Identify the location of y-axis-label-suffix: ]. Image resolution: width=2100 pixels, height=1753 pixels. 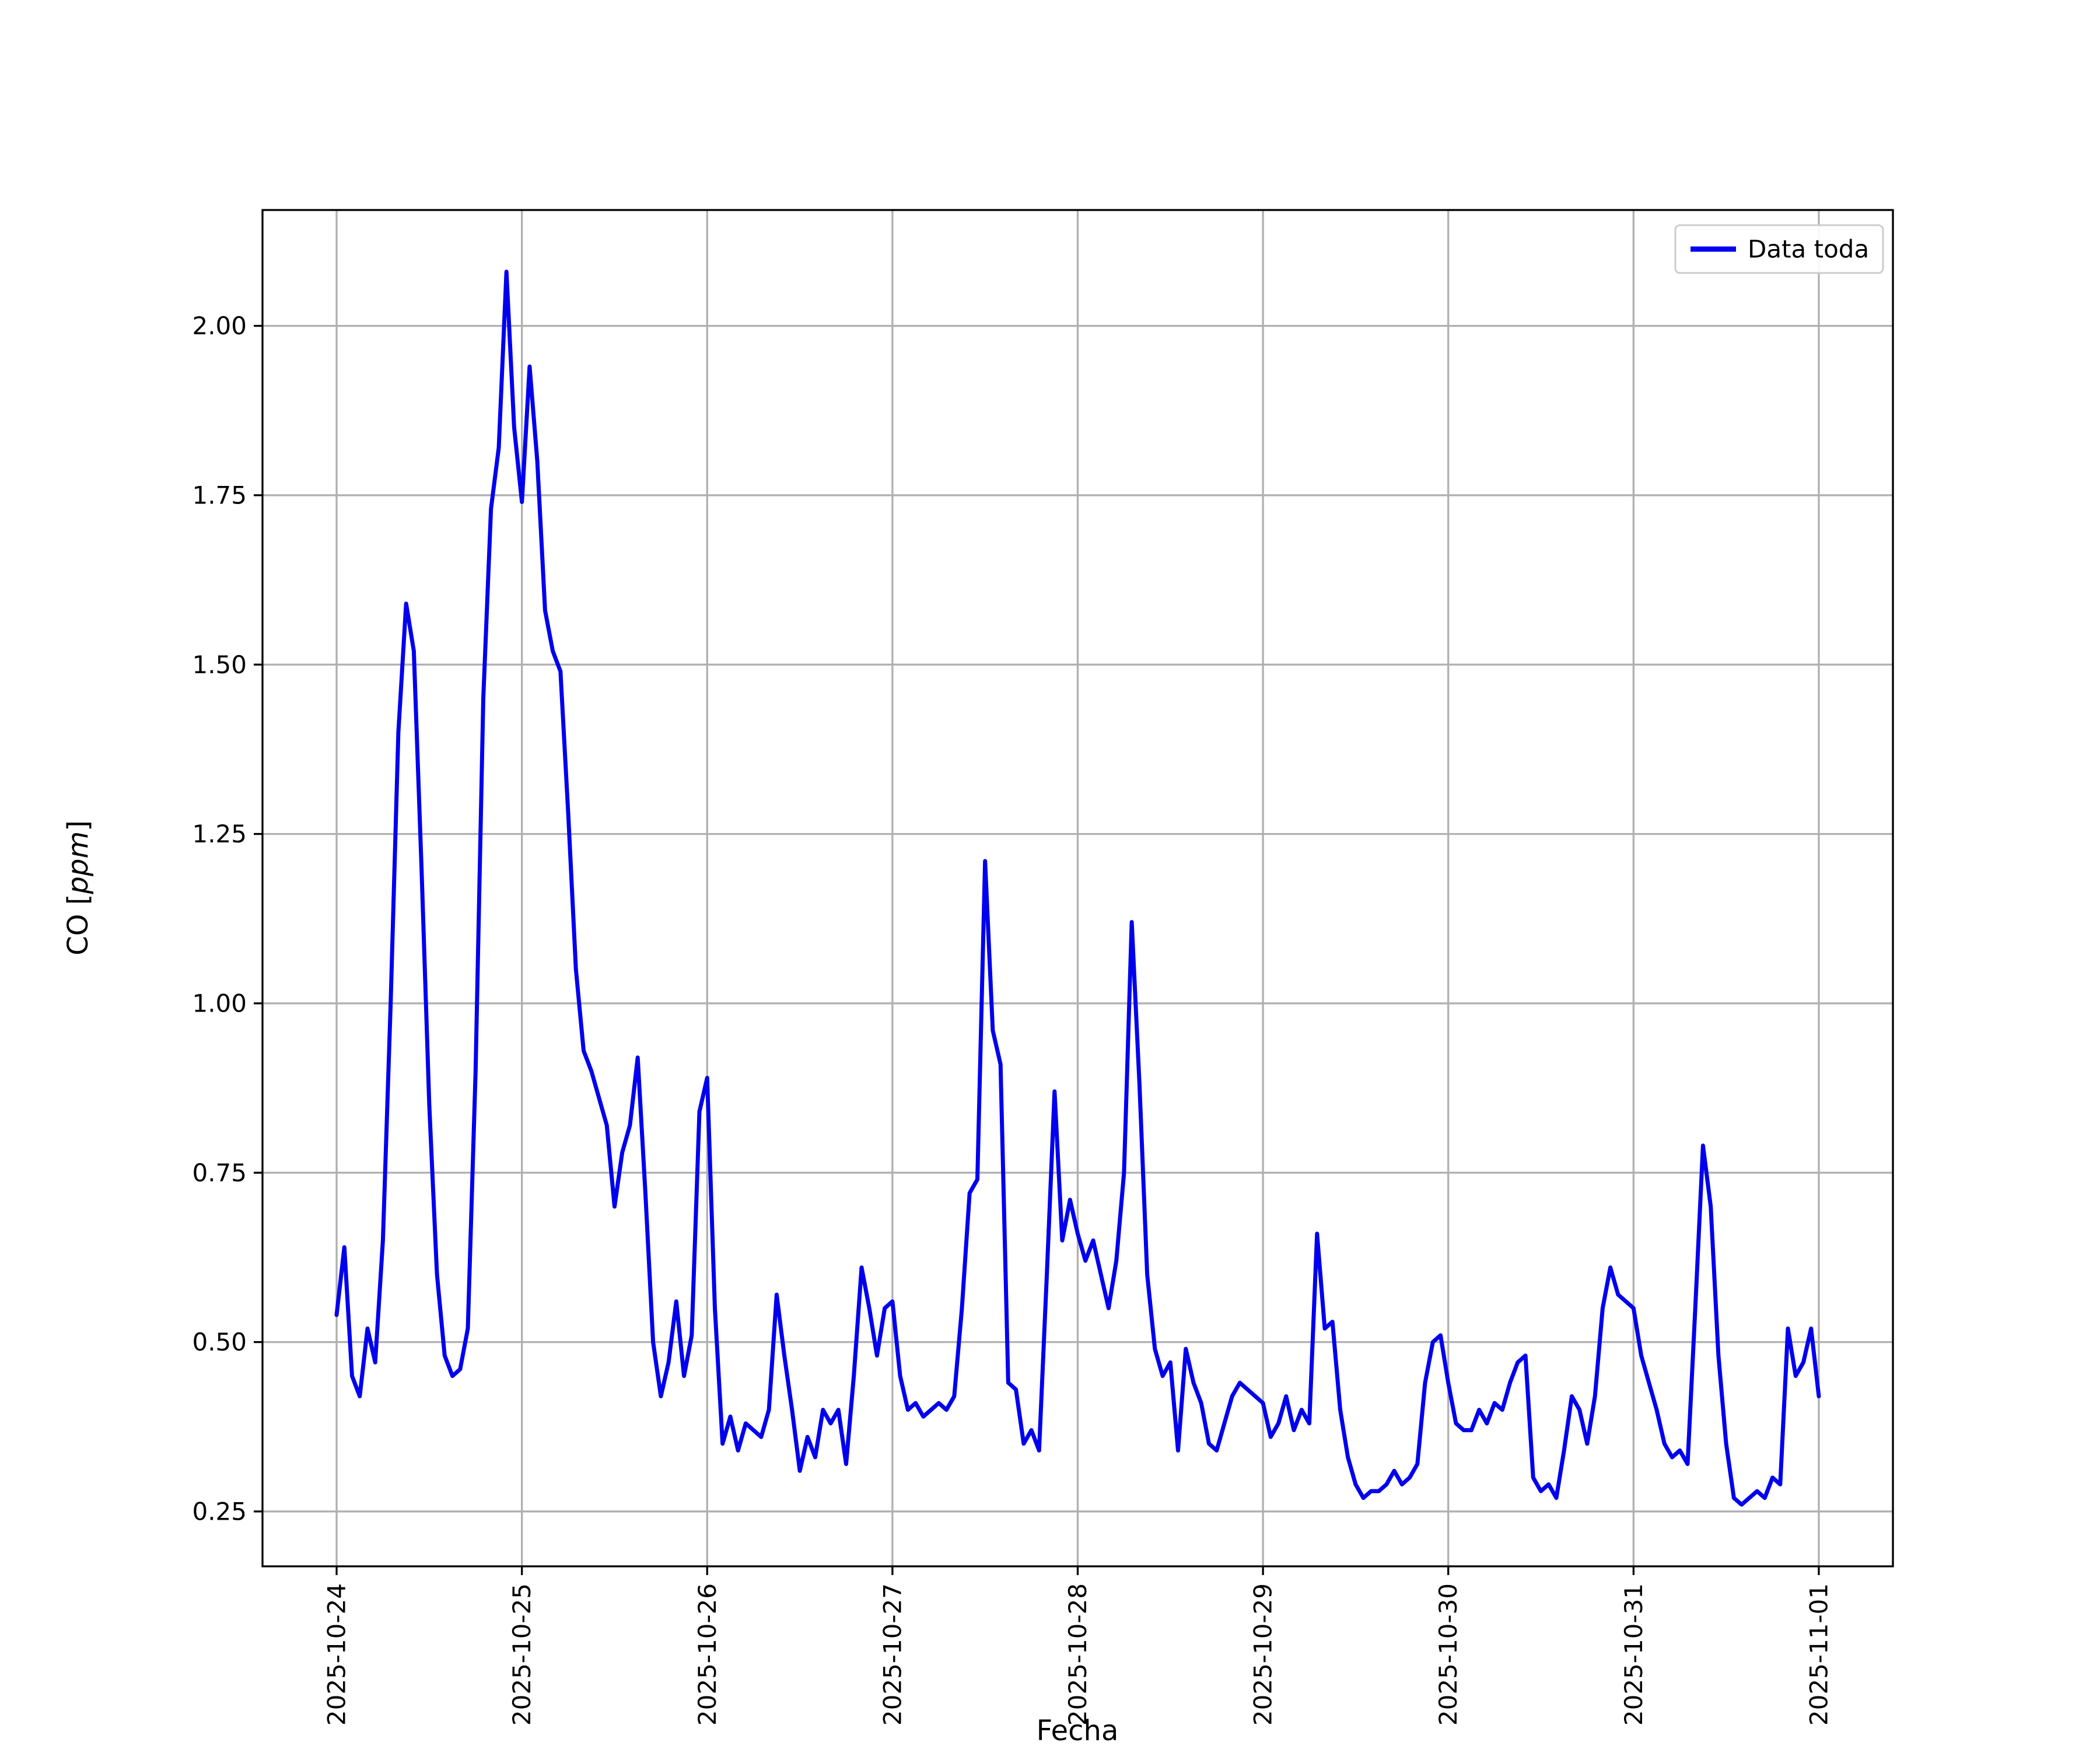
(78, 825).